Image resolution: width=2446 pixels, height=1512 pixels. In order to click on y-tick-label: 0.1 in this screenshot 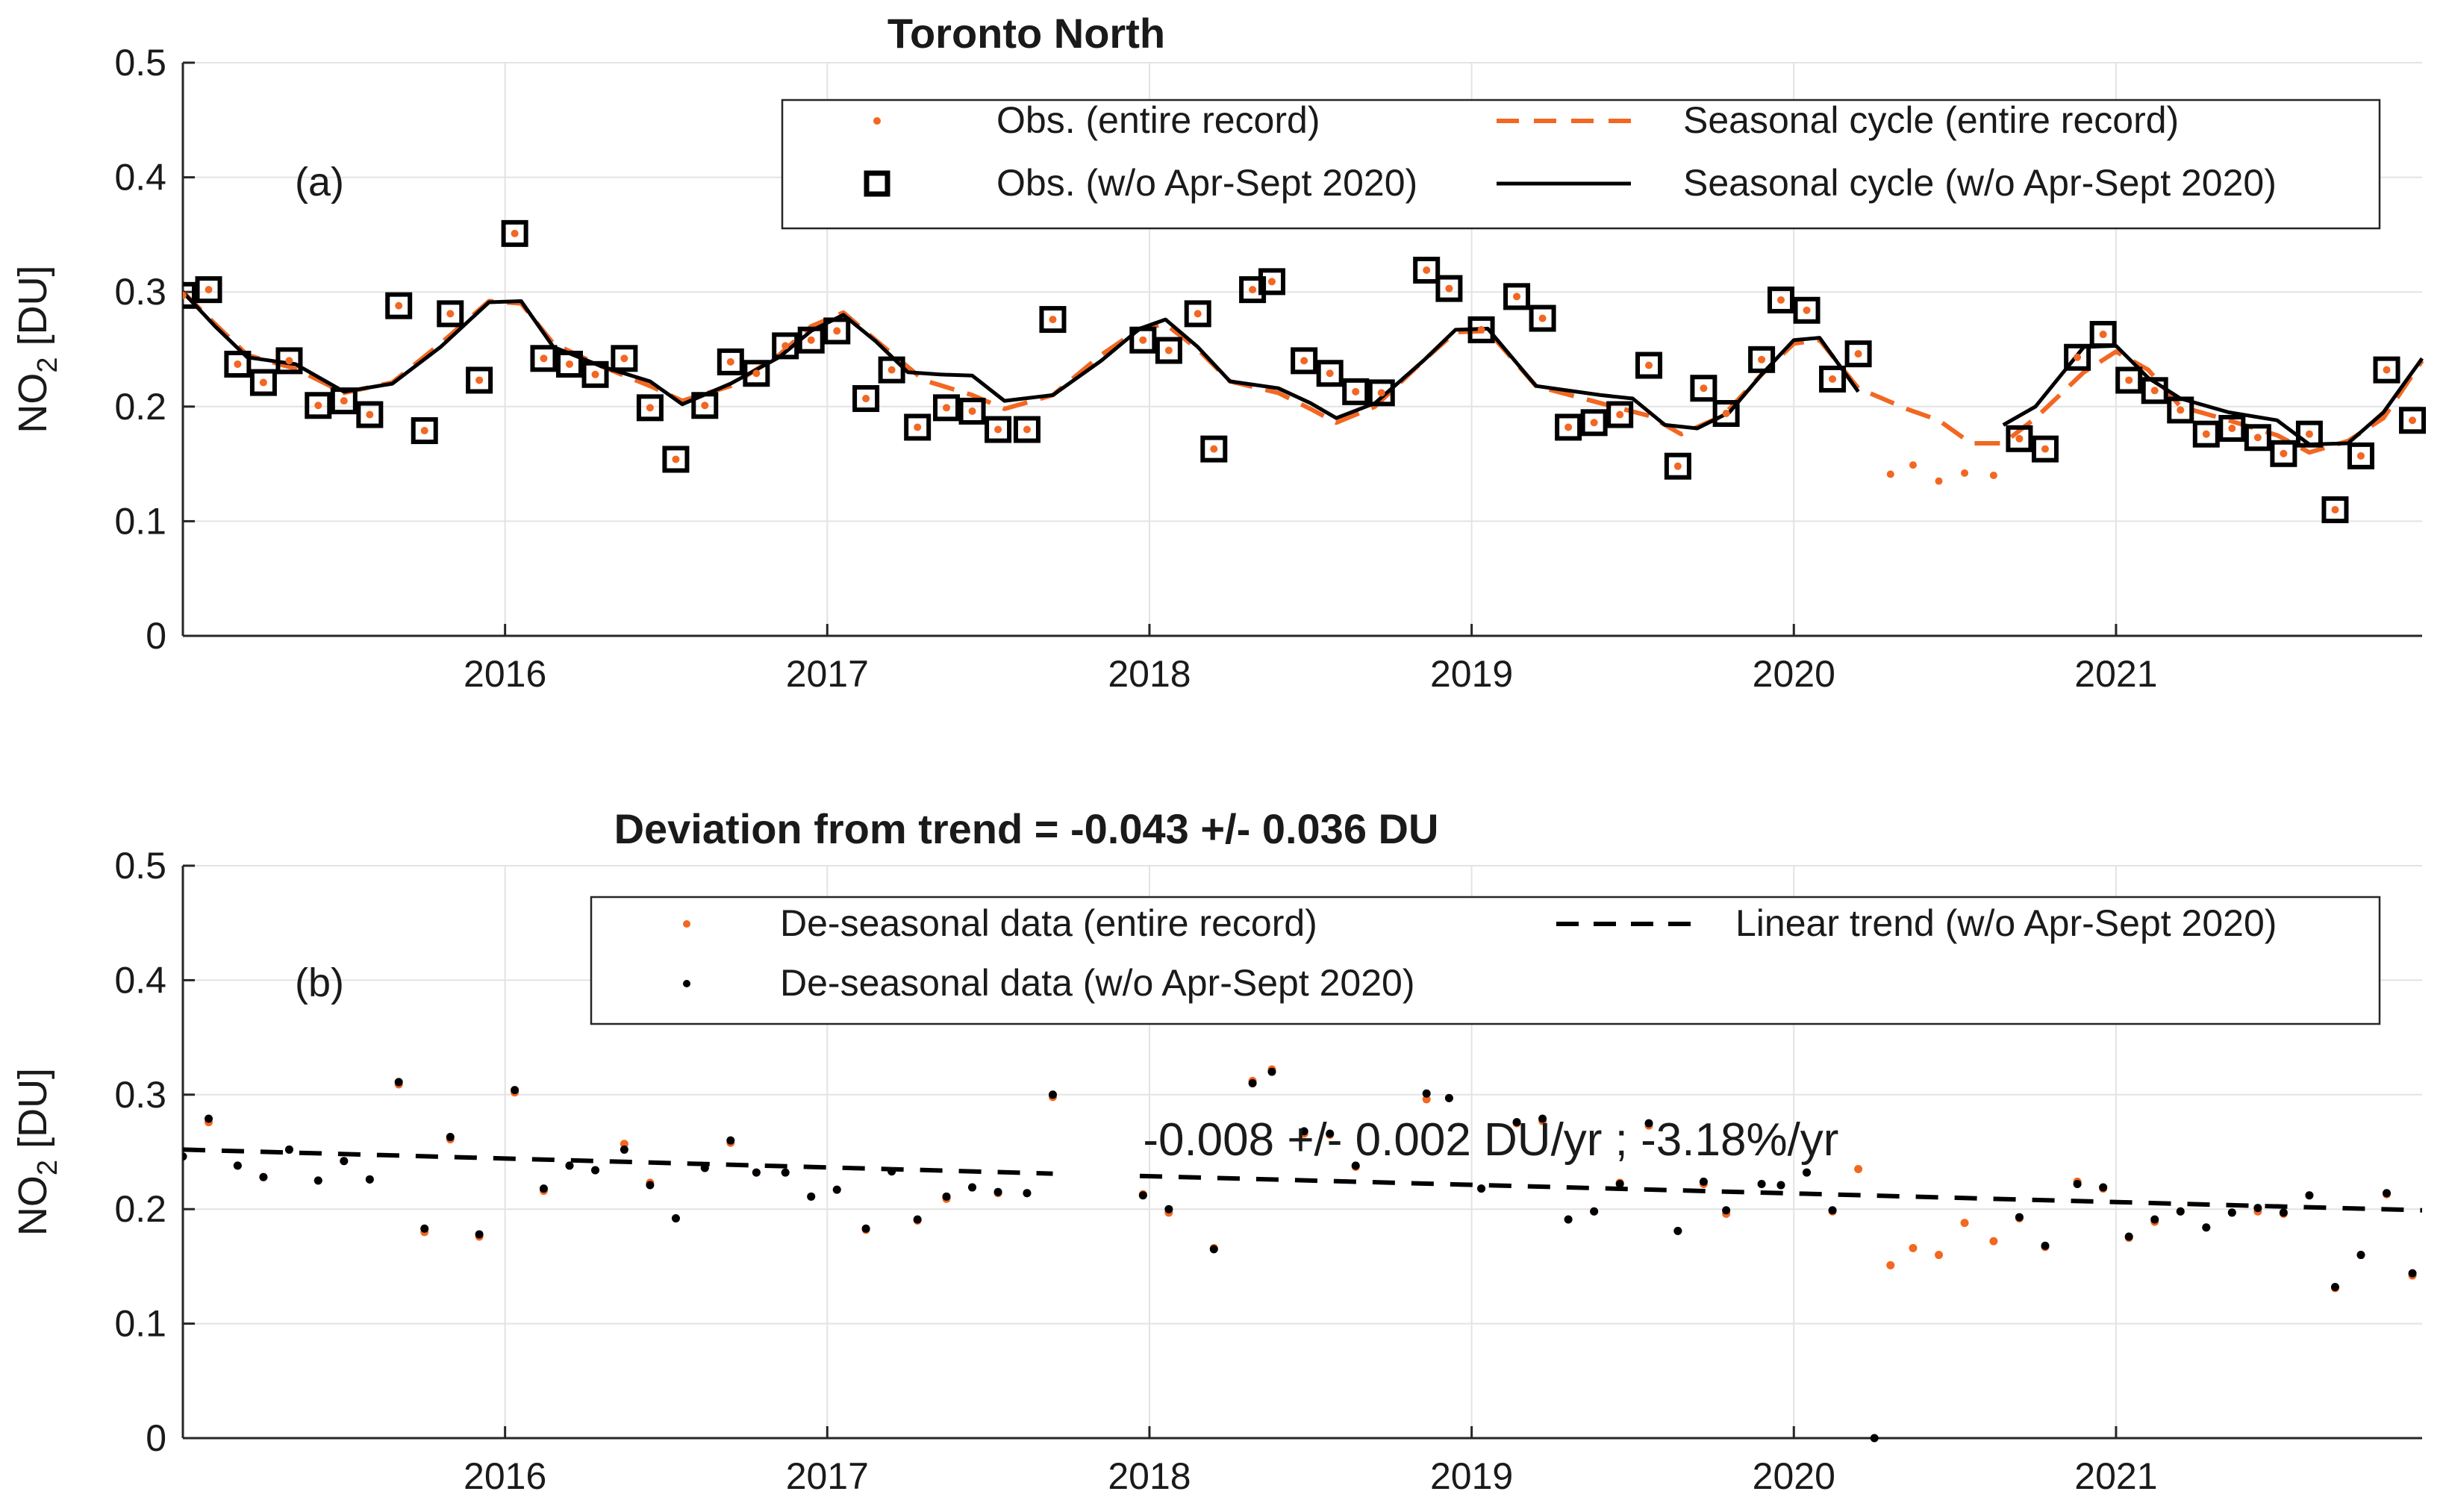, I will do `click(140, 521)`.